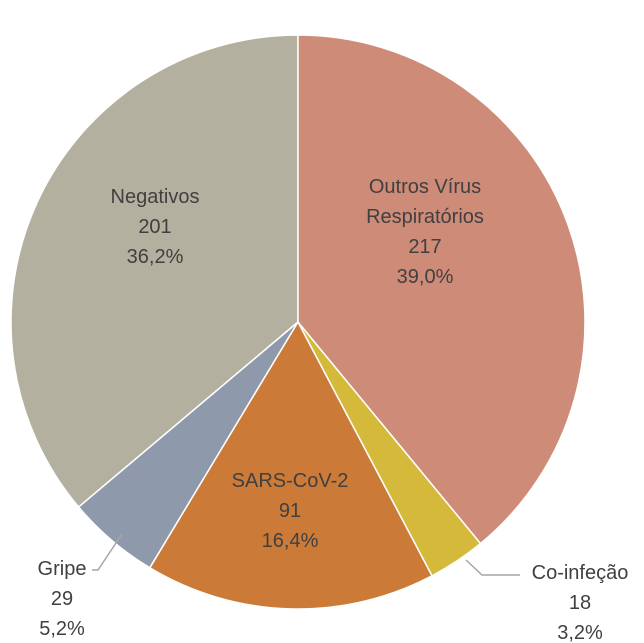  I want to click on data-label: Negativos 201 36,2%, so click(155, 227).